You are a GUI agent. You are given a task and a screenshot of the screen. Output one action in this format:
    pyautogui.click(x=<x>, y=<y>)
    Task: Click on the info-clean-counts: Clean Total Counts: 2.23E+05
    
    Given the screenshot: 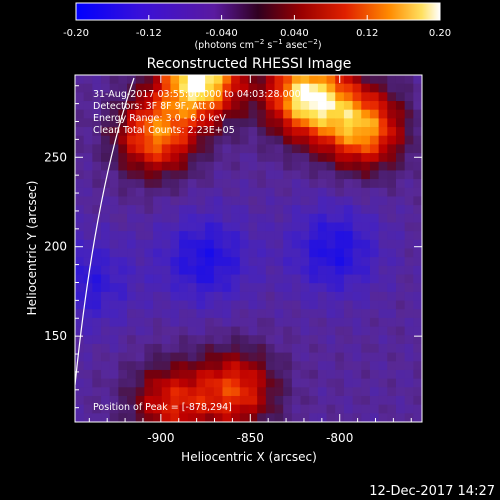 What is the action you would take?
    pyautogui.click(x=164, y=130)
    